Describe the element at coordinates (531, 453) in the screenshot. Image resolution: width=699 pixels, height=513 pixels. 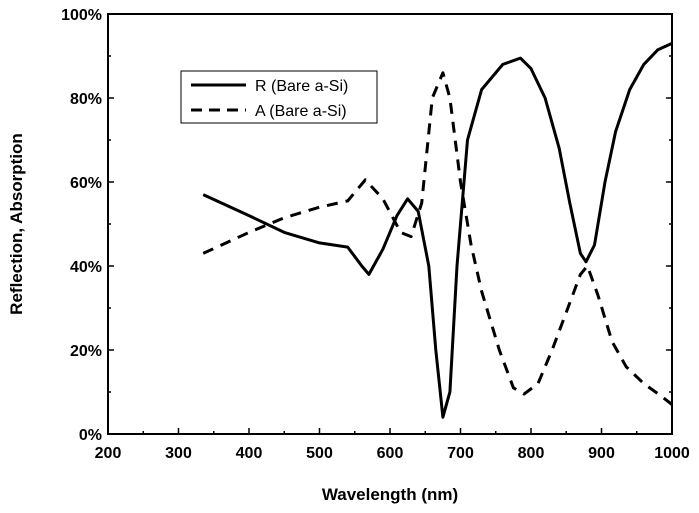
I see `x-tick-label: 800` at that location.